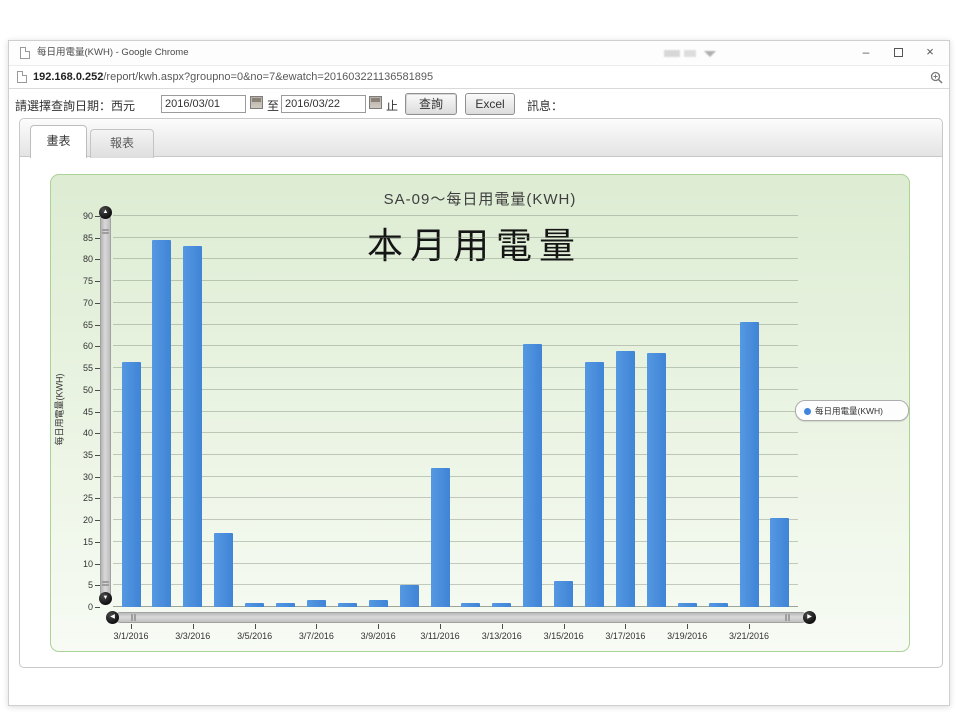 Image resolution: width=960 pixels, height=720 pixels. What do you see at coordinates (866, 52) in the screenshot?
I see `minimize-button: –` at bounding box center [866, 52].